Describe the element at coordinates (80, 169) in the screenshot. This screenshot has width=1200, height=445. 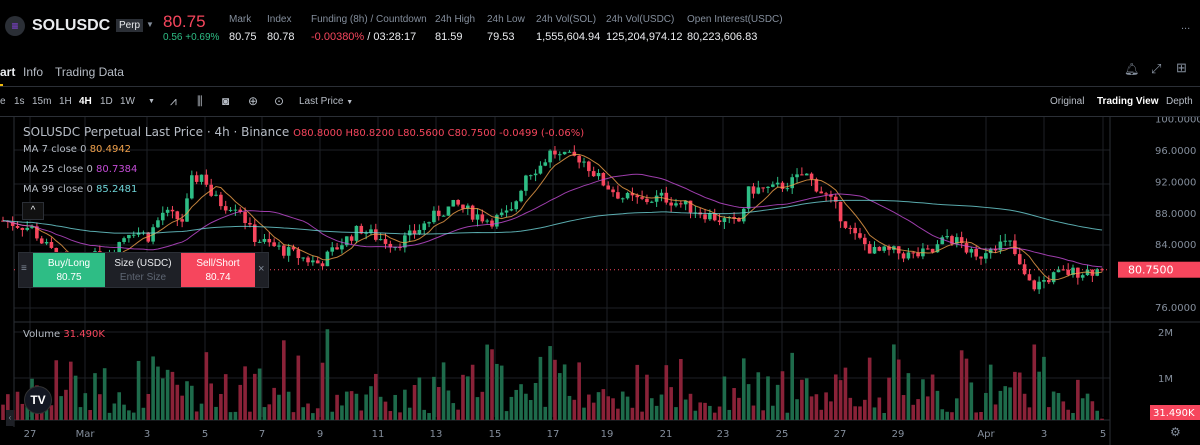
I see `ma-legend-item: MA 25 close 0 80.7384` at that location.